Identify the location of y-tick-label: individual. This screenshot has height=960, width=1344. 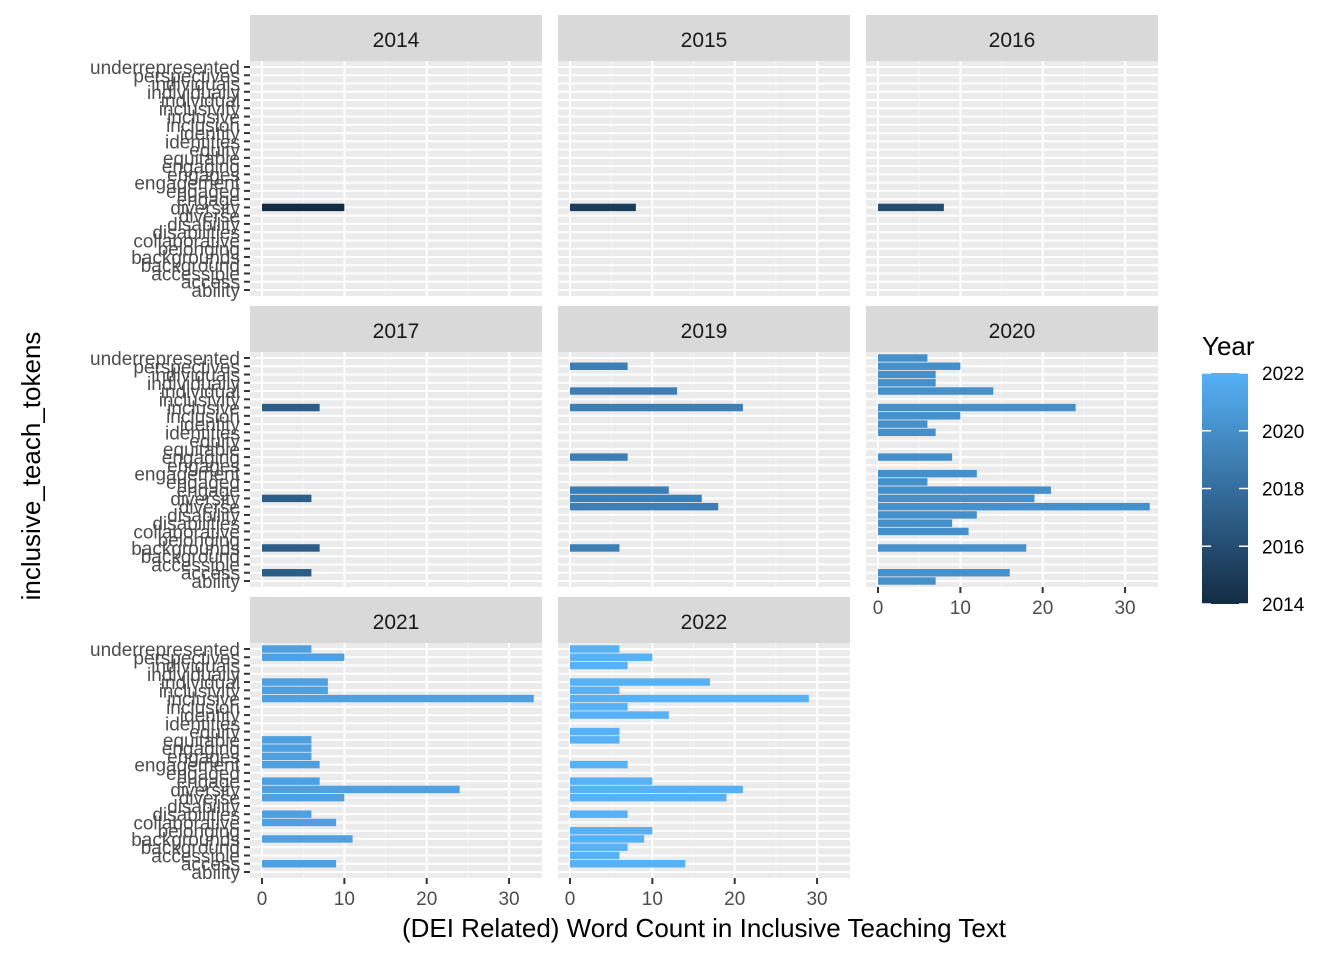
(200, 683).